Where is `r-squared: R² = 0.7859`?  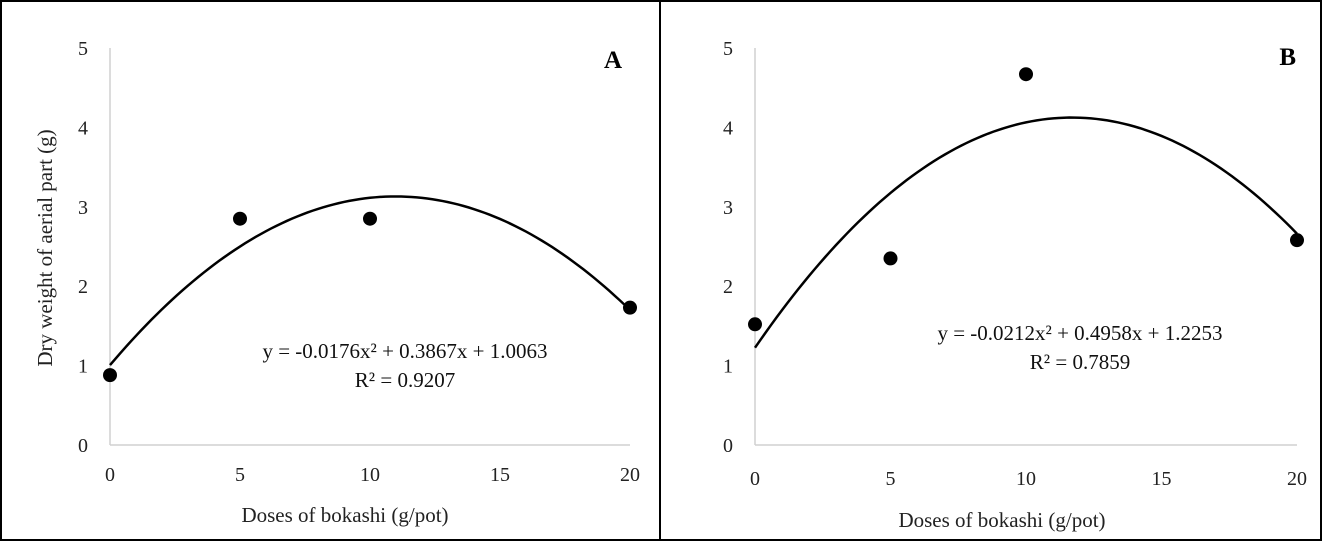 r-squared: R² = 0.7859 is located at coordinates (1080, 362).